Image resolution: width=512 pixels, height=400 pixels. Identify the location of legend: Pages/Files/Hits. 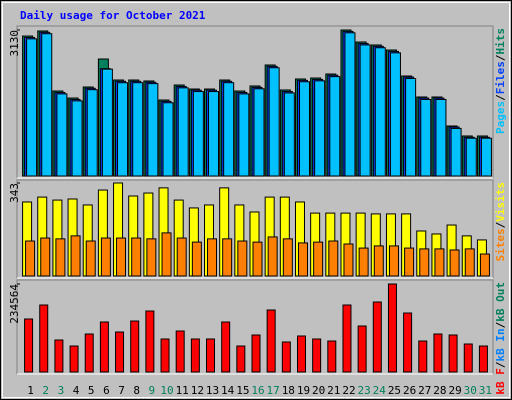
(500, 81).